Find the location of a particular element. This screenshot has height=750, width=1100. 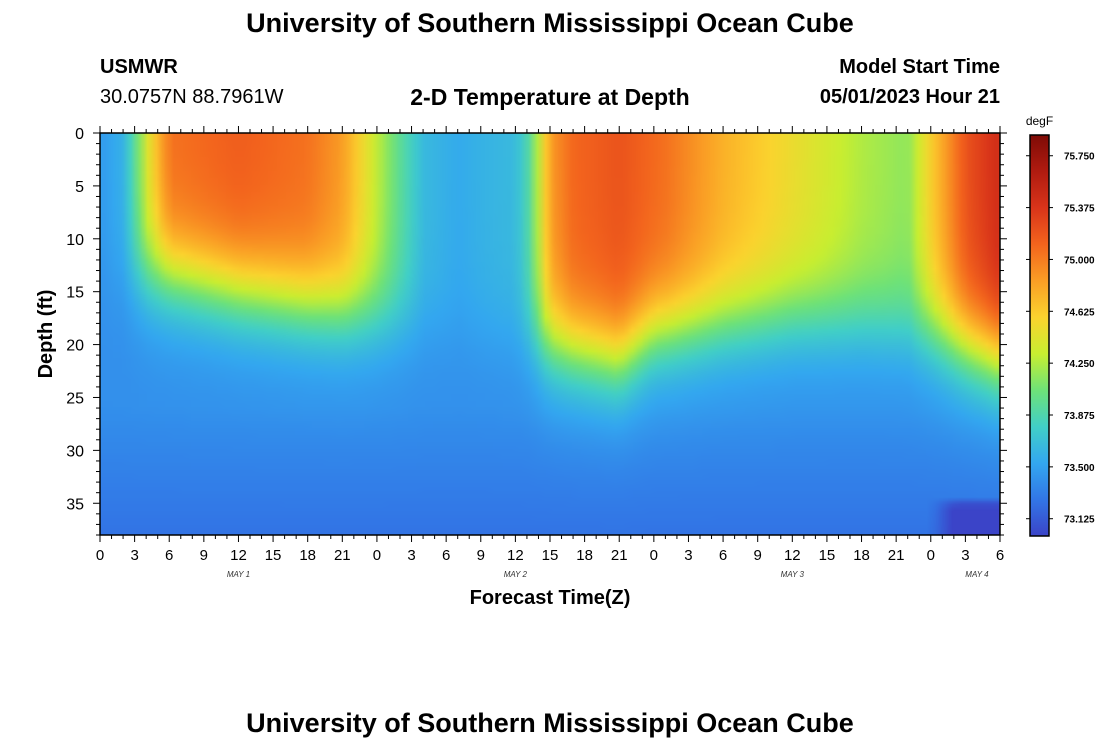

y-tick-label: 25 is located at coordinates (75, 398).